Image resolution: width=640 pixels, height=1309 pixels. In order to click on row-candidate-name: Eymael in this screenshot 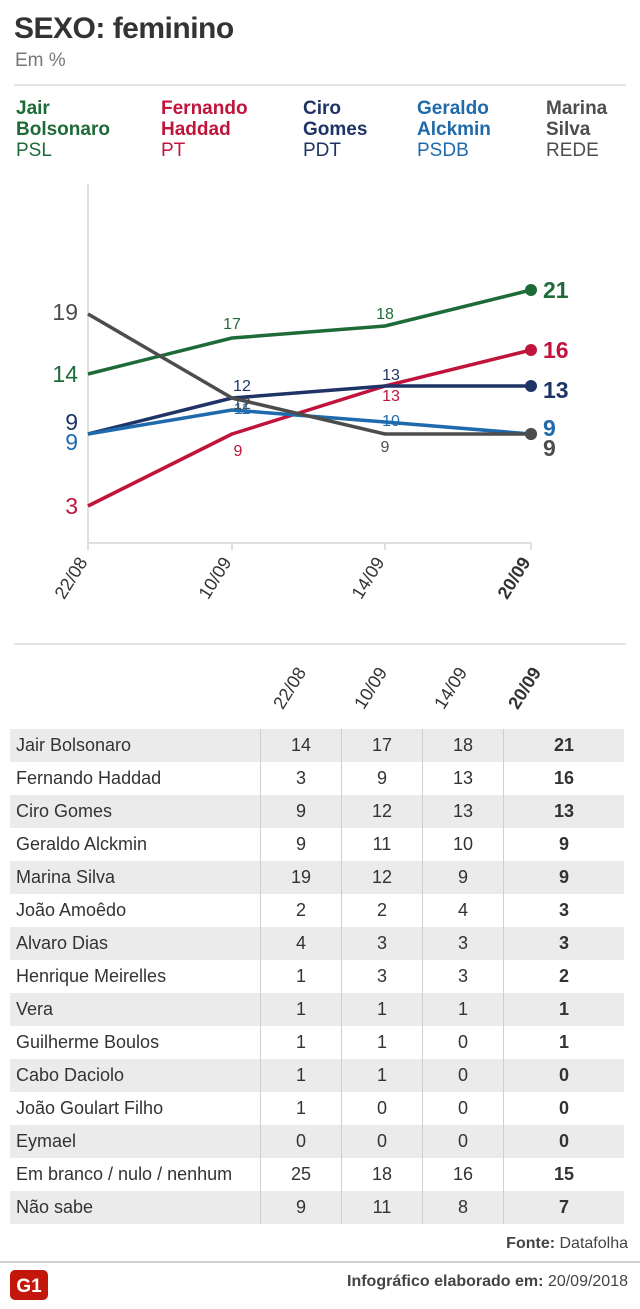, I will do `click(135, 1141)`.